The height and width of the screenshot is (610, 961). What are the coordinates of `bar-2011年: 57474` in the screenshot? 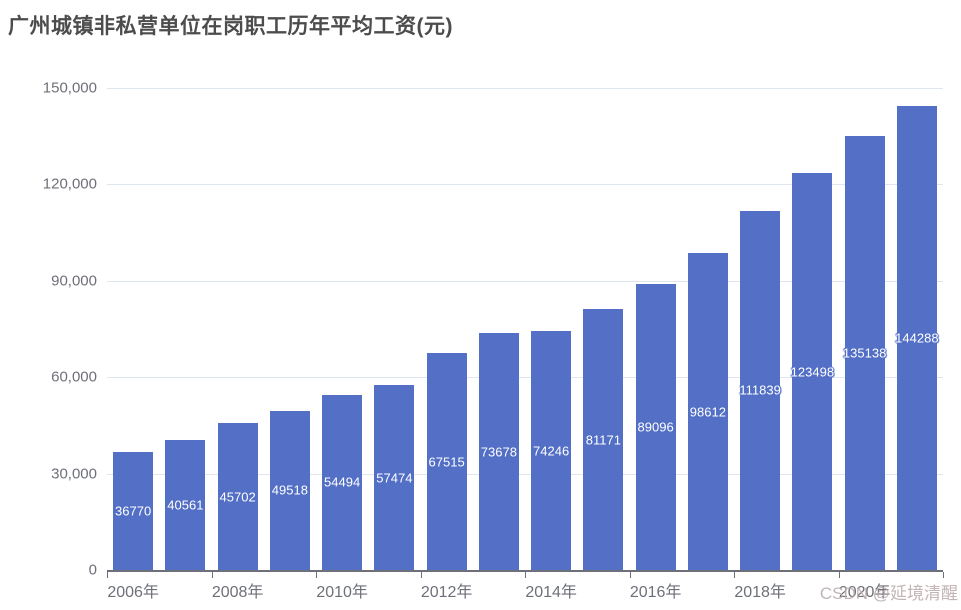 It's located at (394, 477).